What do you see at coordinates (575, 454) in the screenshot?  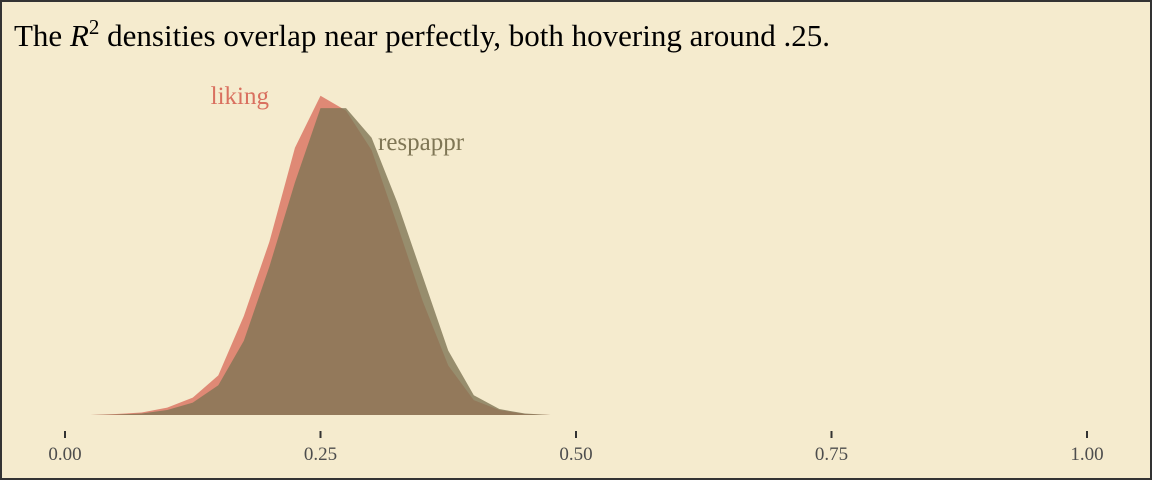 I see `x-tick-label: 0.50` at bounding box center [575, 454].